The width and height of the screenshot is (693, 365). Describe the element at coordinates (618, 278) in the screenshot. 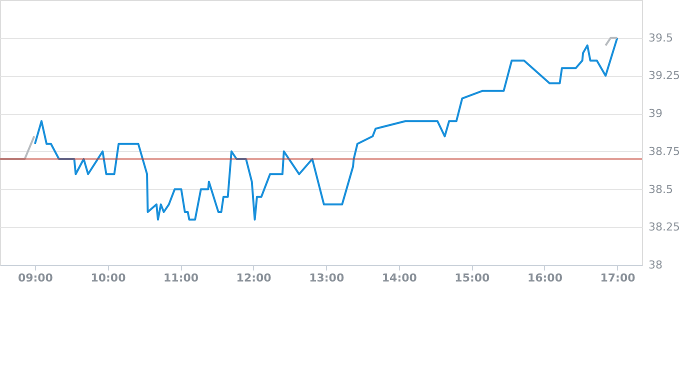

I see `x-tick-label: 17:00` at that location.